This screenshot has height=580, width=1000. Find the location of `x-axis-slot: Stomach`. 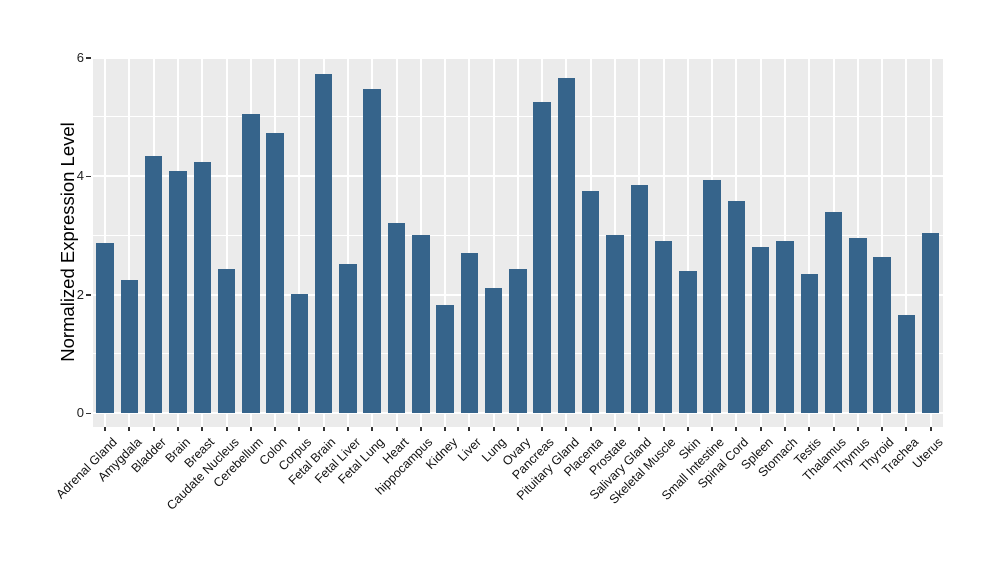

x-axis-slot: Stomach is located at coordinates (777, 502).